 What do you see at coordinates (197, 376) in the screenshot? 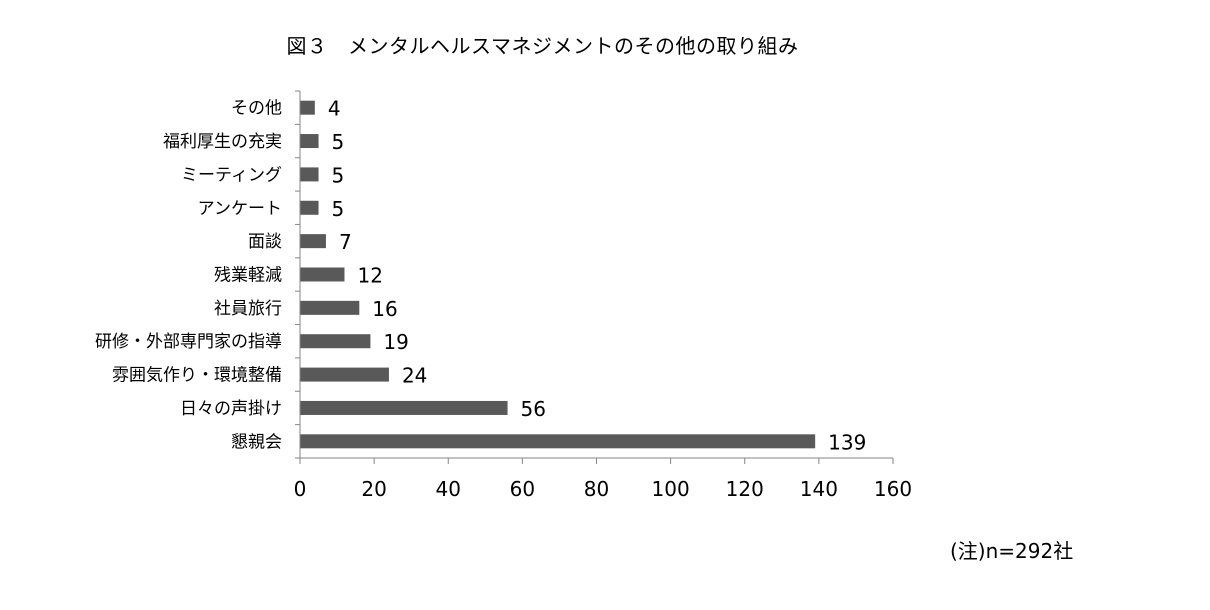
I see `category-label: 雰囲気作り・環境整備` at bounding box center [197, 376].